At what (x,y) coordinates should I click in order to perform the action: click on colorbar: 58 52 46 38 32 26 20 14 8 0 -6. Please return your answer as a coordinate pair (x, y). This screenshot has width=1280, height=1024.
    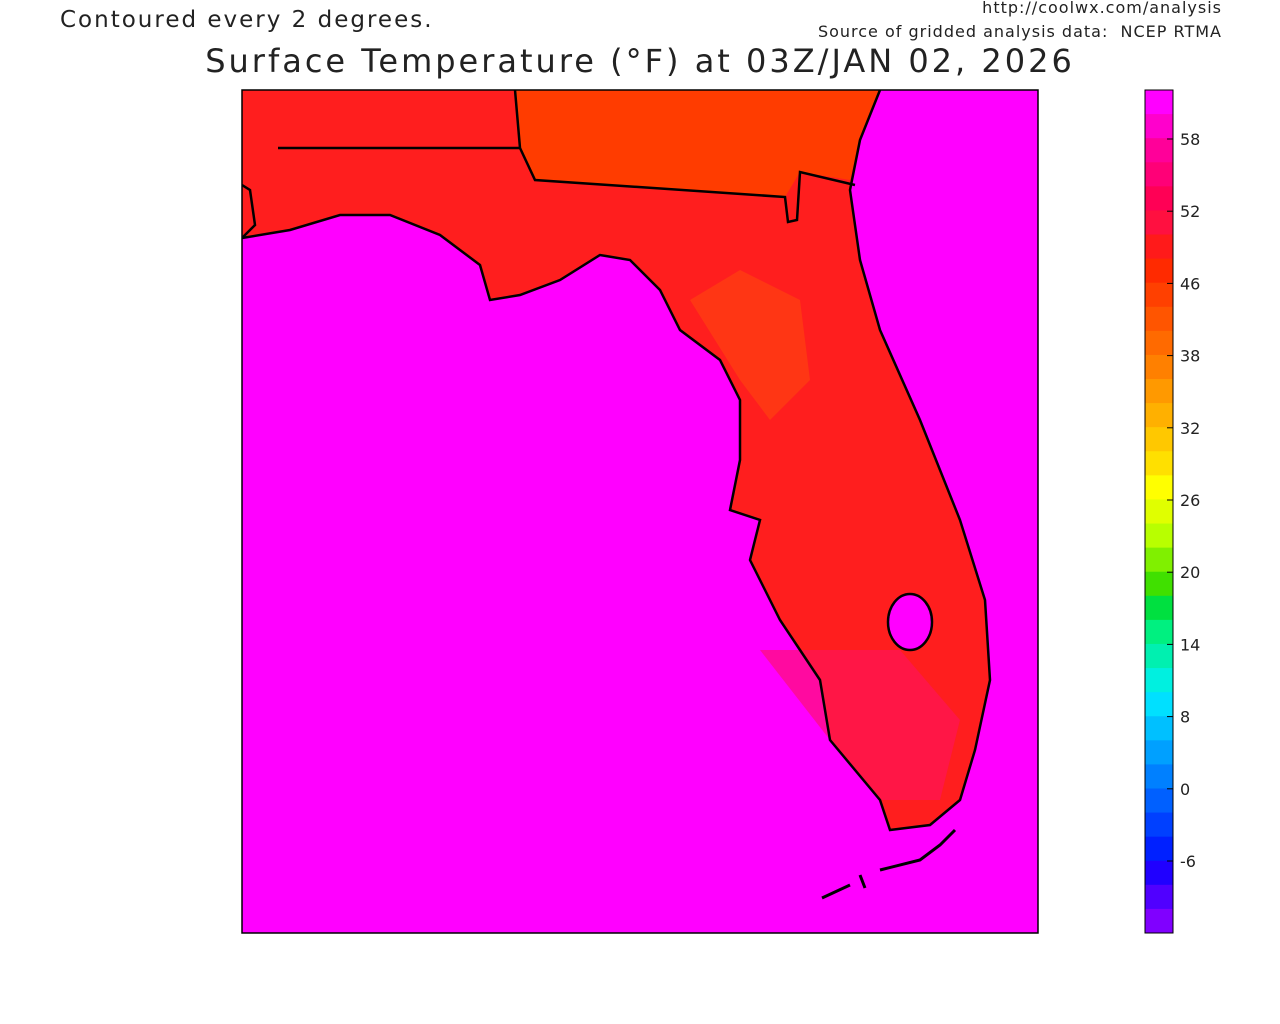
    Looking at the image, I should click on (1172, 511).